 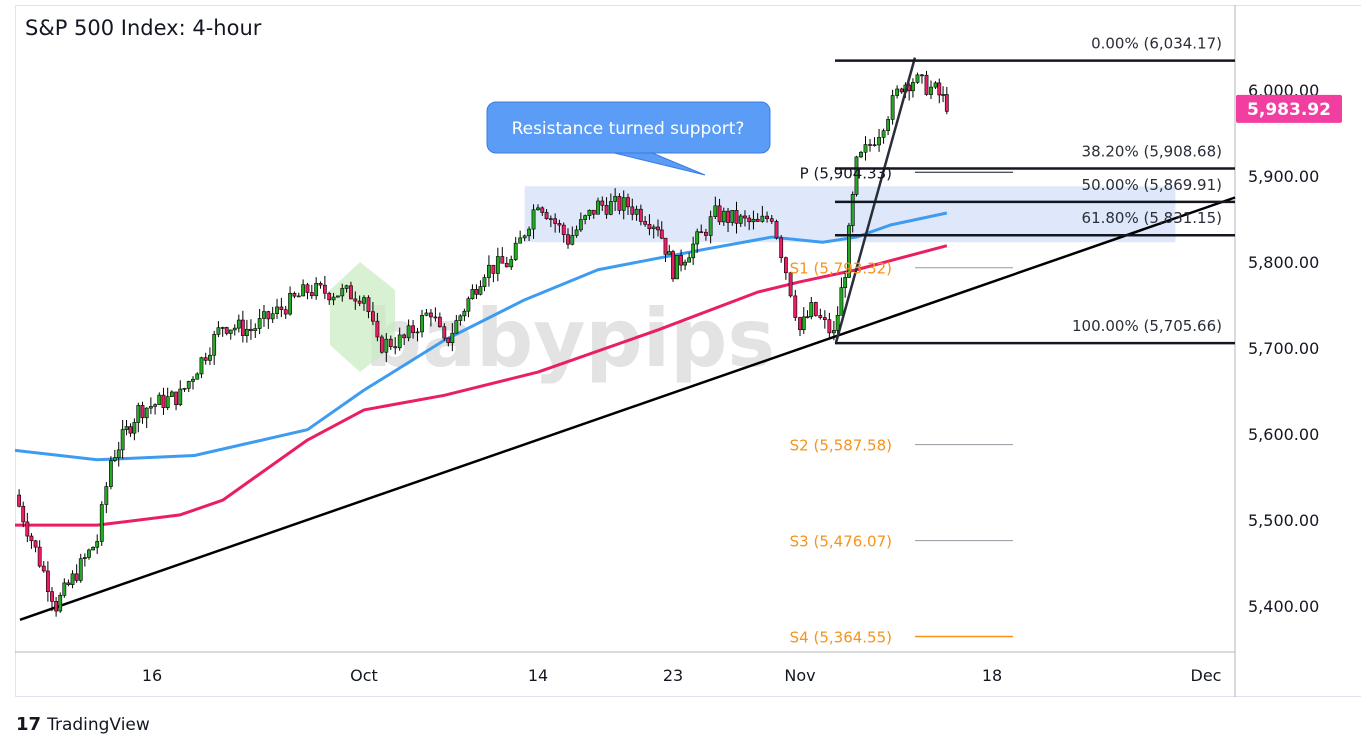 I want to click on y-tick-label: 5,800.00, so click(x=1283, y=262).